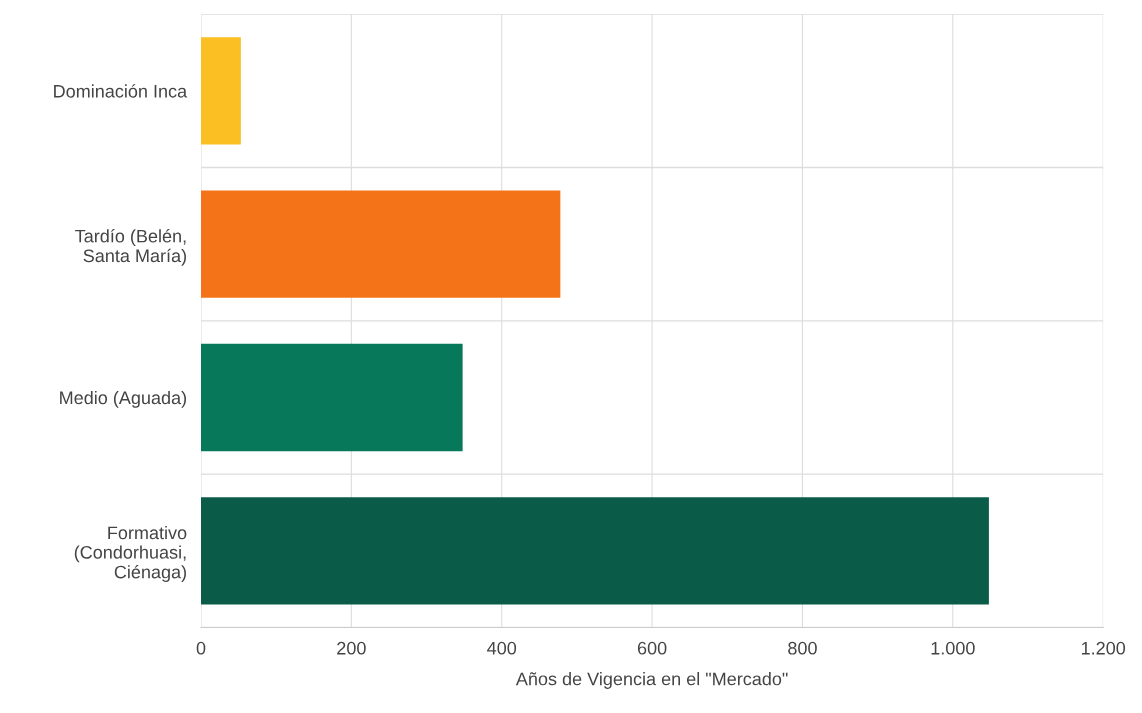 This screenshot has height=713, width=1142. I want to click on x-tick-label: 800, so click(802, 648).